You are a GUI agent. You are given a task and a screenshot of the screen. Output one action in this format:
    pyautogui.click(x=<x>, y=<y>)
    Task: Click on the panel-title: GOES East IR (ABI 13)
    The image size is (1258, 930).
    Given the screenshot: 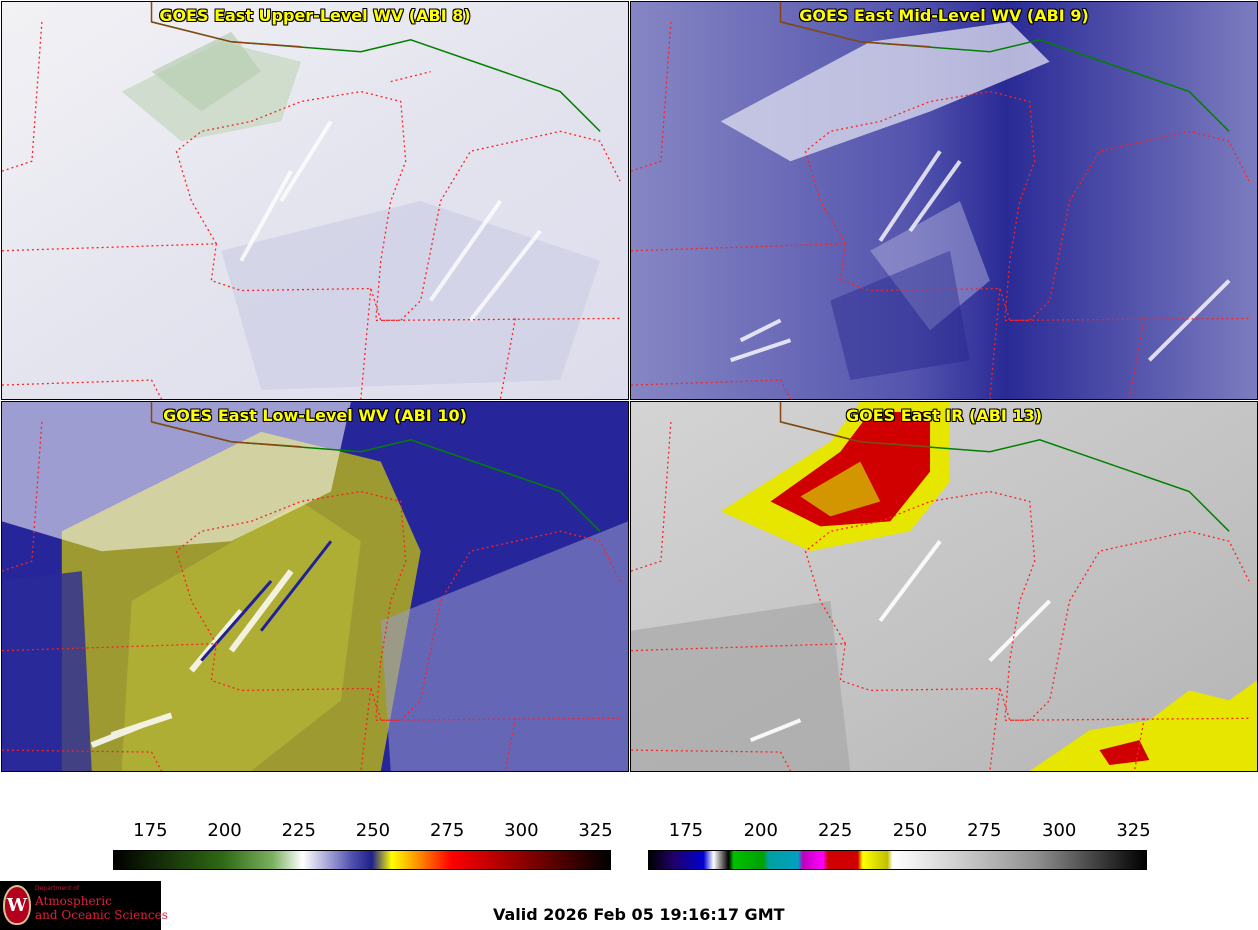 What is the action you would take?
    pyautogui.click(x=944, y=415)
    